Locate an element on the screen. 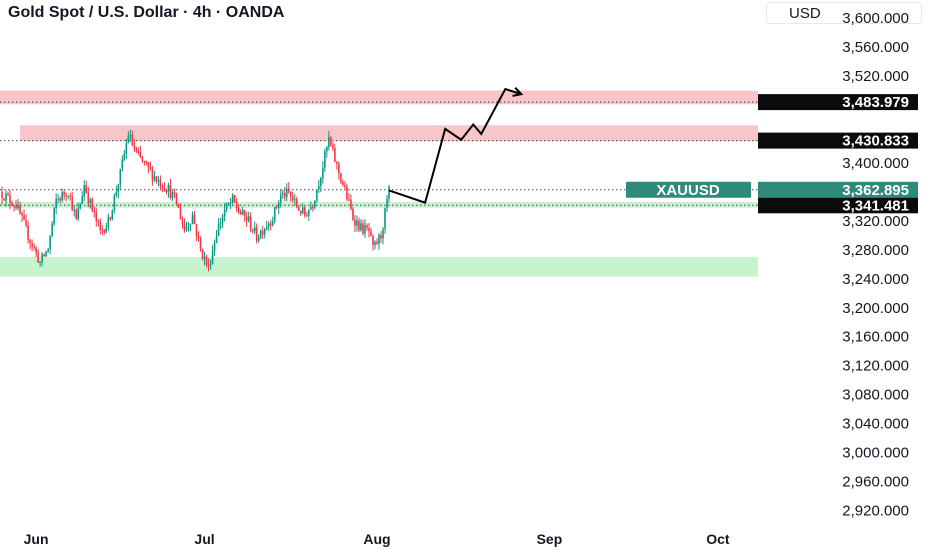  x-tick-label: Aug is located at coordinates (376, 539).